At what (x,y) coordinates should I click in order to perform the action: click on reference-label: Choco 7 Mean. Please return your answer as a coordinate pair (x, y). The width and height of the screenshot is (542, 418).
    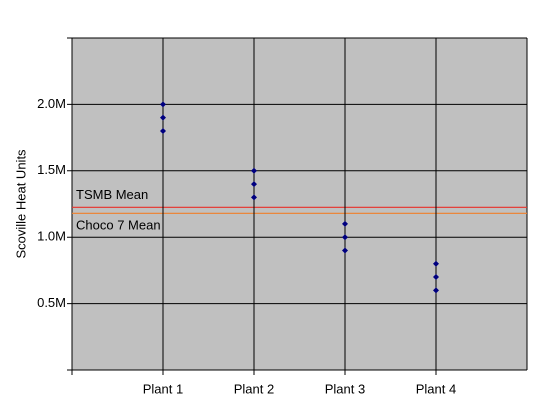
    Looking at the image, I should click on (118, 225).